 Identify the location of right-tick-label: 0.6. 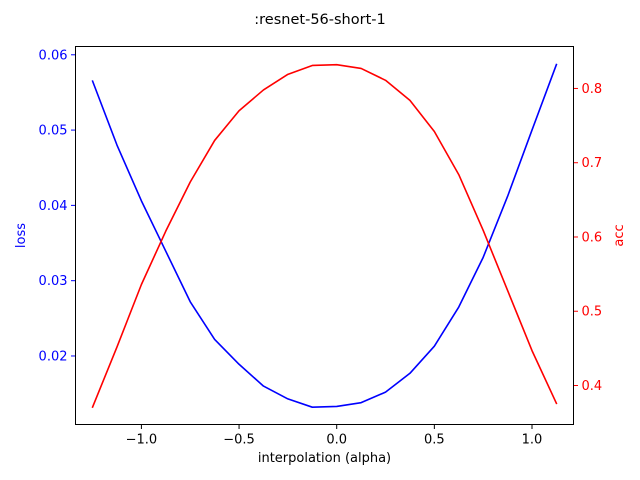
(592, 237).